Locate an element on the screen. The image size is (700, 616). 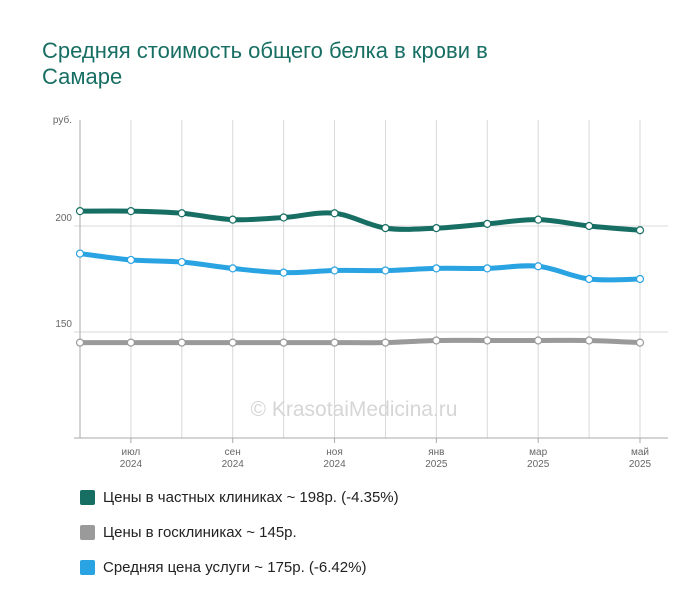
x-tick-label: июл is located at coordinates (131, 452).